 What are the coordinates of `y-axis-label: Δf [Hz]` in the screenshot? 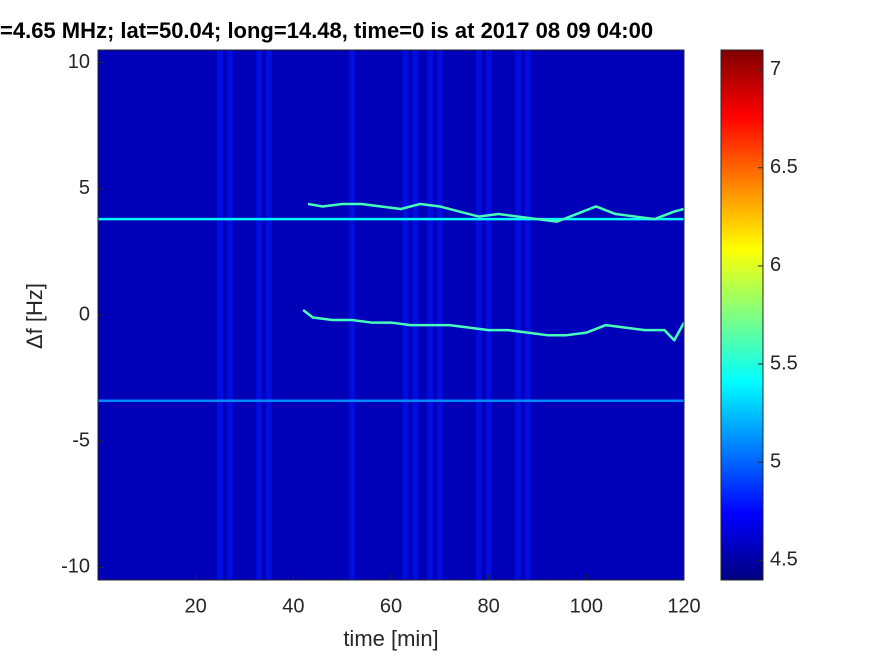 It's located at (34, 316).